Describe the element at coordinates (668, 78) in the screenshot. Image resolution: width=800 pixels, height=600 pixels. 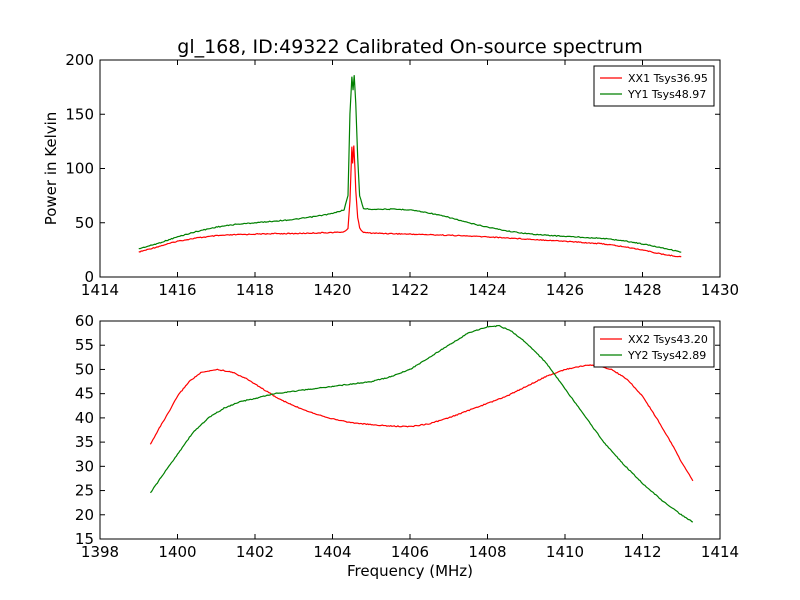
I see `legend-entry-label: XX1 Tsys36.95` at that location.